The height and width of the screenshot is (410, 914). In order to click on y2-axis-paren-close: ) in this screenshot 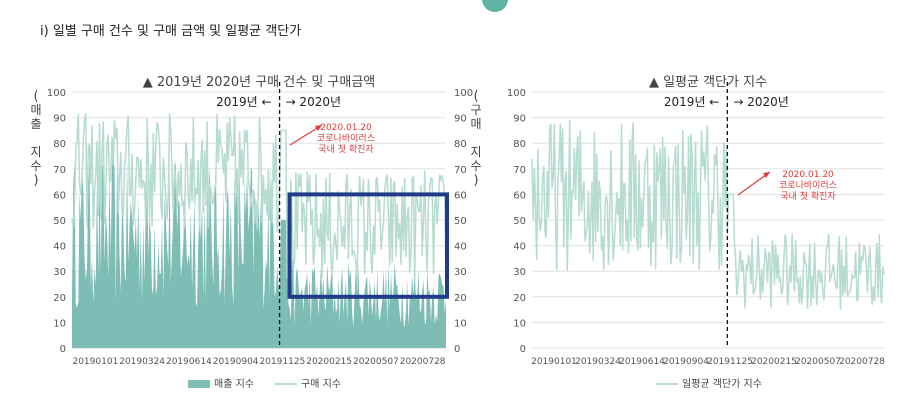, I will do `click(475, 180)`.